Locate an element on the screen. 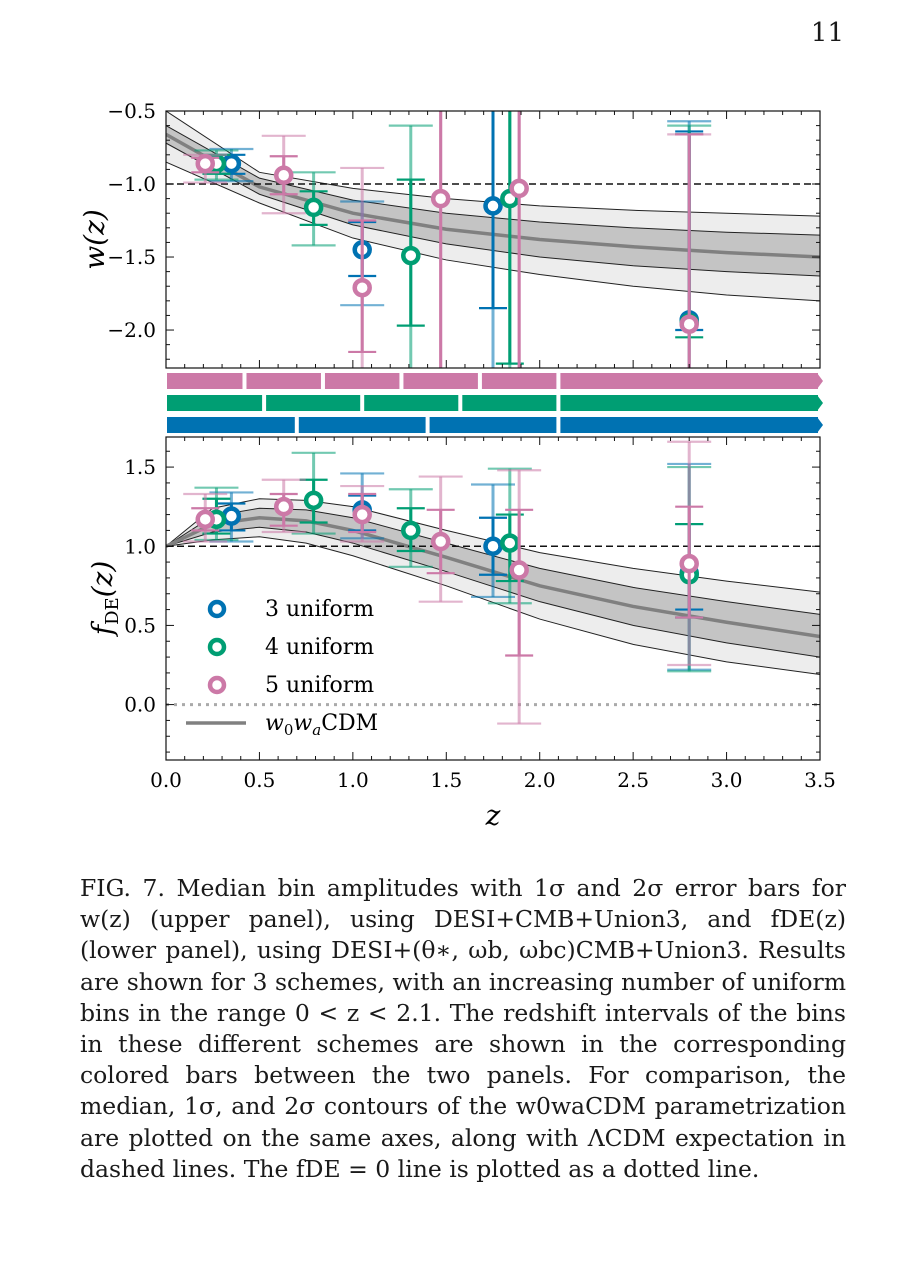 Image resolution: width=912 pixels, height=1288 pixels. x-tick-label: 2.5 is located at coordinates (633, 780).